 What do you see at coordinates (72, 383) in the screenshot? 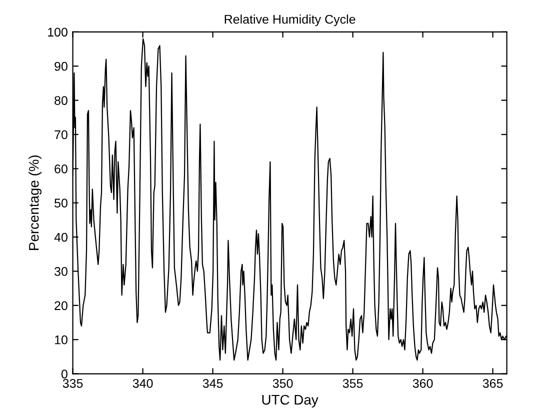
I see `x-tick-label: 335` at bounding box center [72, 383].